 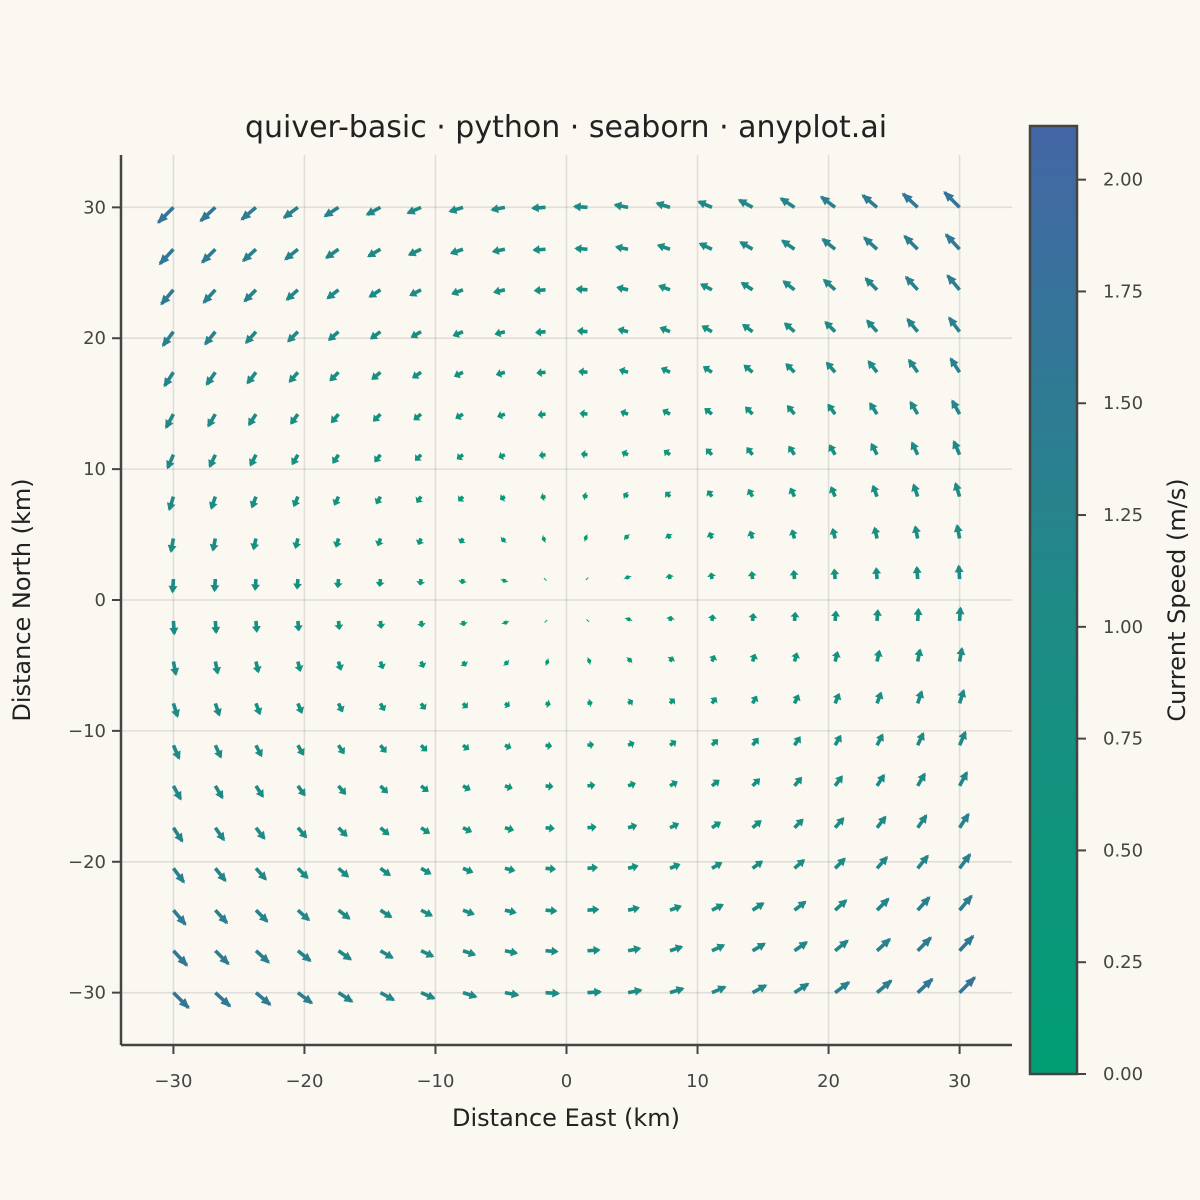 I want to click on y-axis-ticks: −30 −20 −10 0 10 20 30, so click(x=94, y=600).